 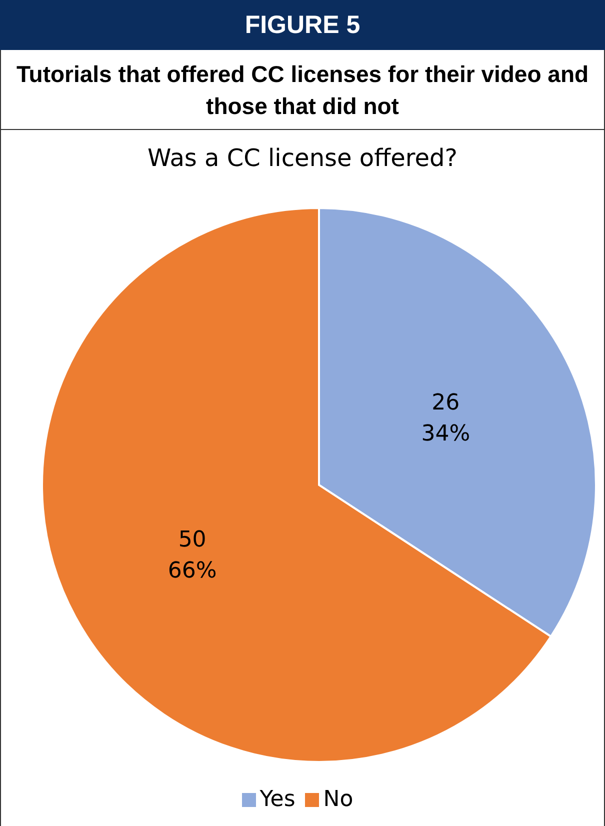 What do you see at coordinates (302, 25) in the screenshot?
I see `chart-title: FIGURE 5` at bounding box center [302, 25].